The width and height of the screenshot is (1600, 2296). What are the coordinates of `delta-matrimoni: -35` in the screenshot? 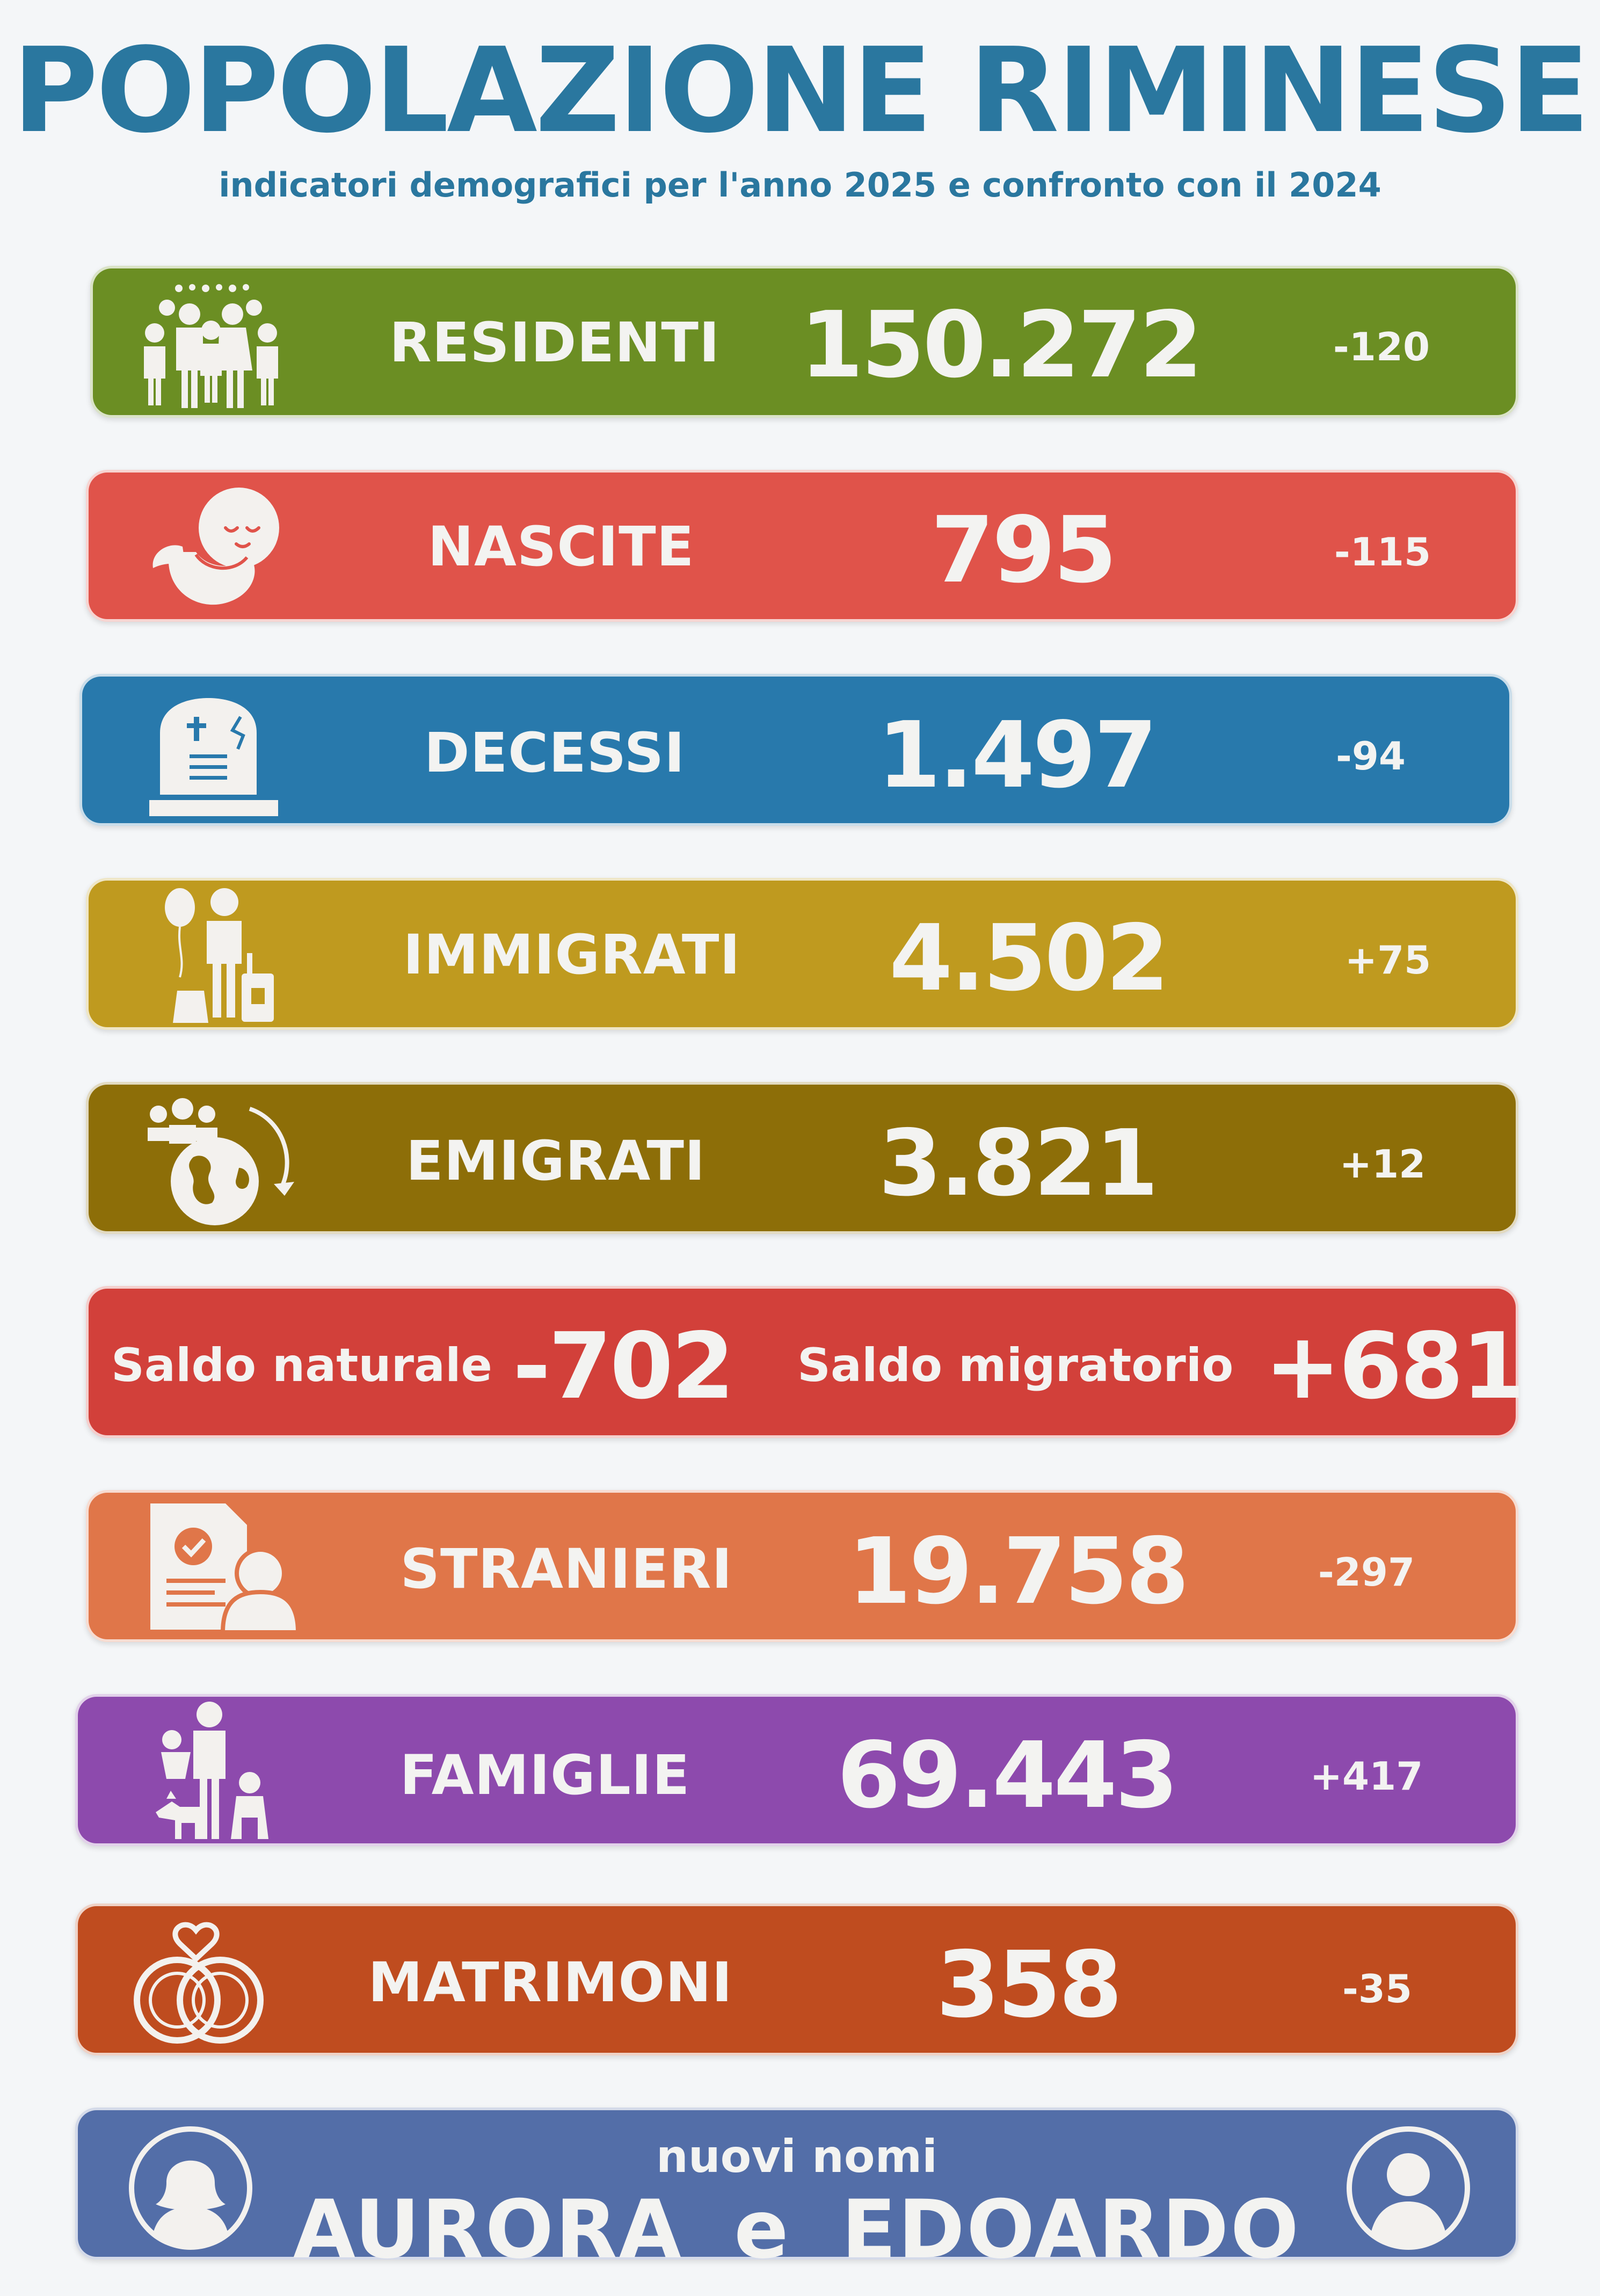 It's located at (1377, 1988).